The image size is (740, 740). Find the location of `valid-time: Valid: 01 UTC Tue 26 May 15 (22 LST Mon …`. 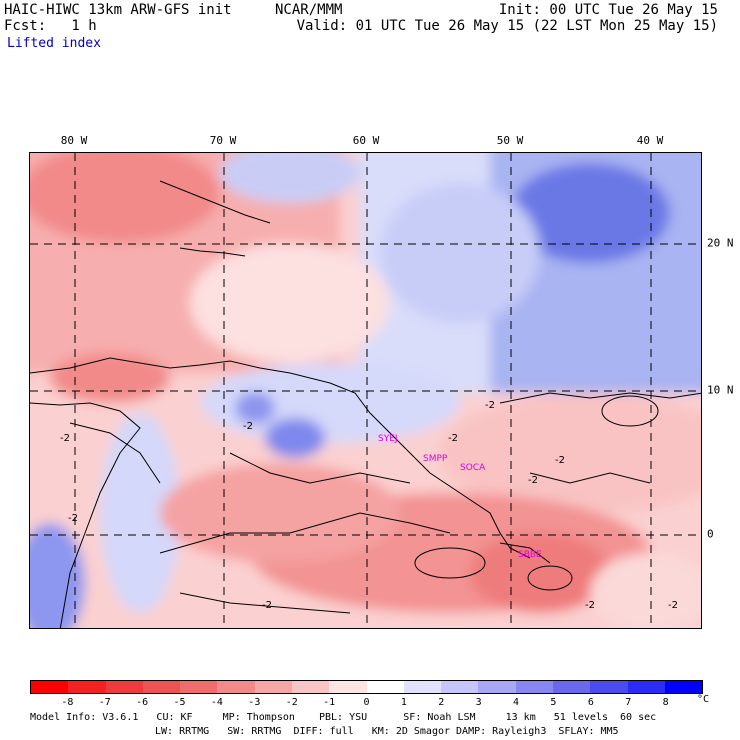

valid-time: Valid: 01 UTC Tue 26 May 15 (22 LST Mon … is located at coordinates (507, 26).